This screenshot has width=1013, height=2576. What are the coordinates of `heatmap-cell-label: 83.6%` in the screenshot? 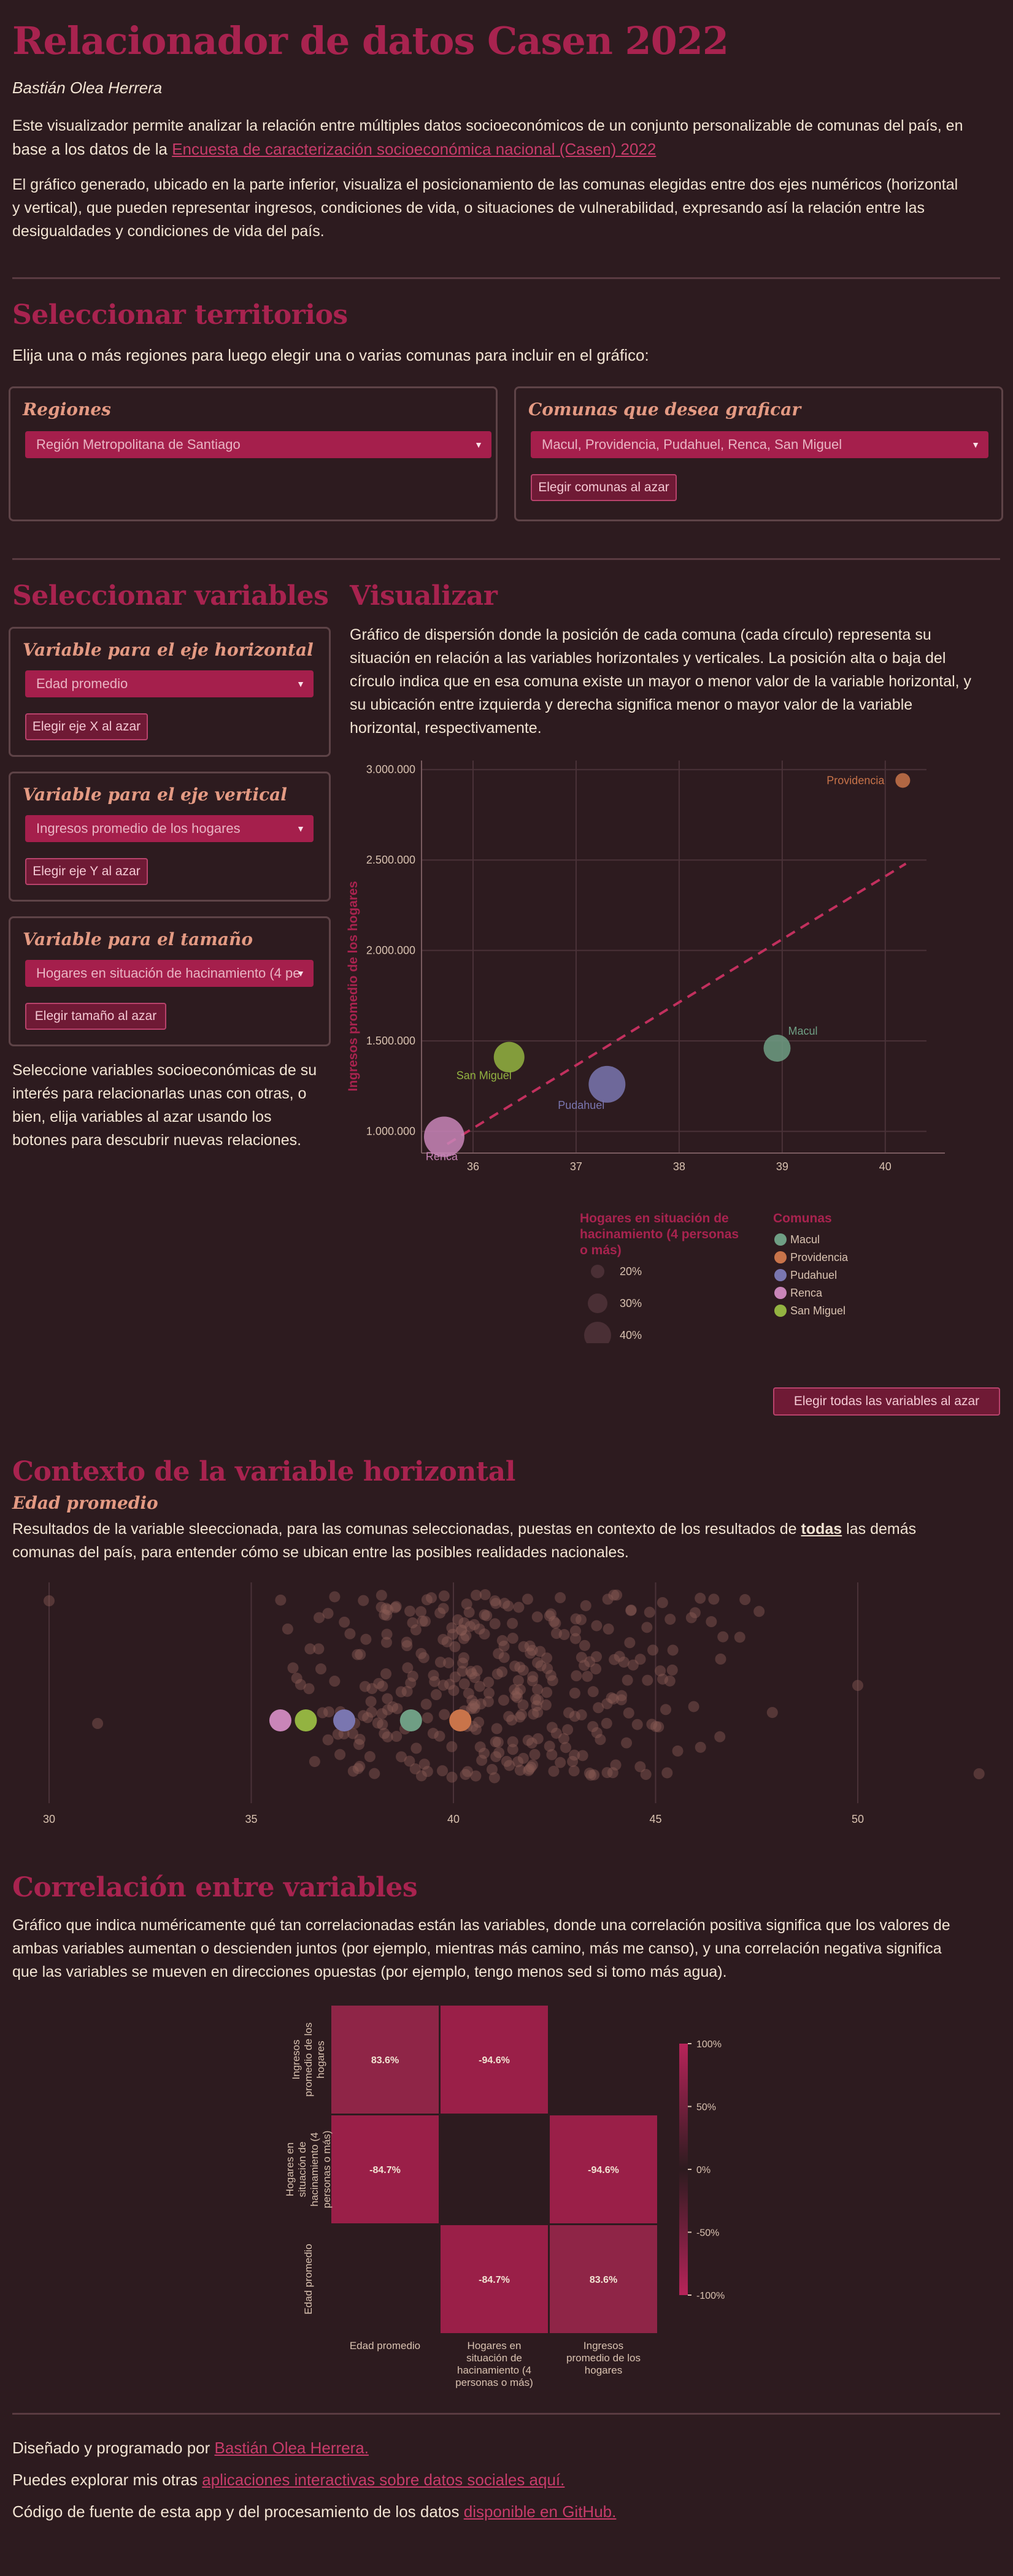 It's located at (603, 2280).